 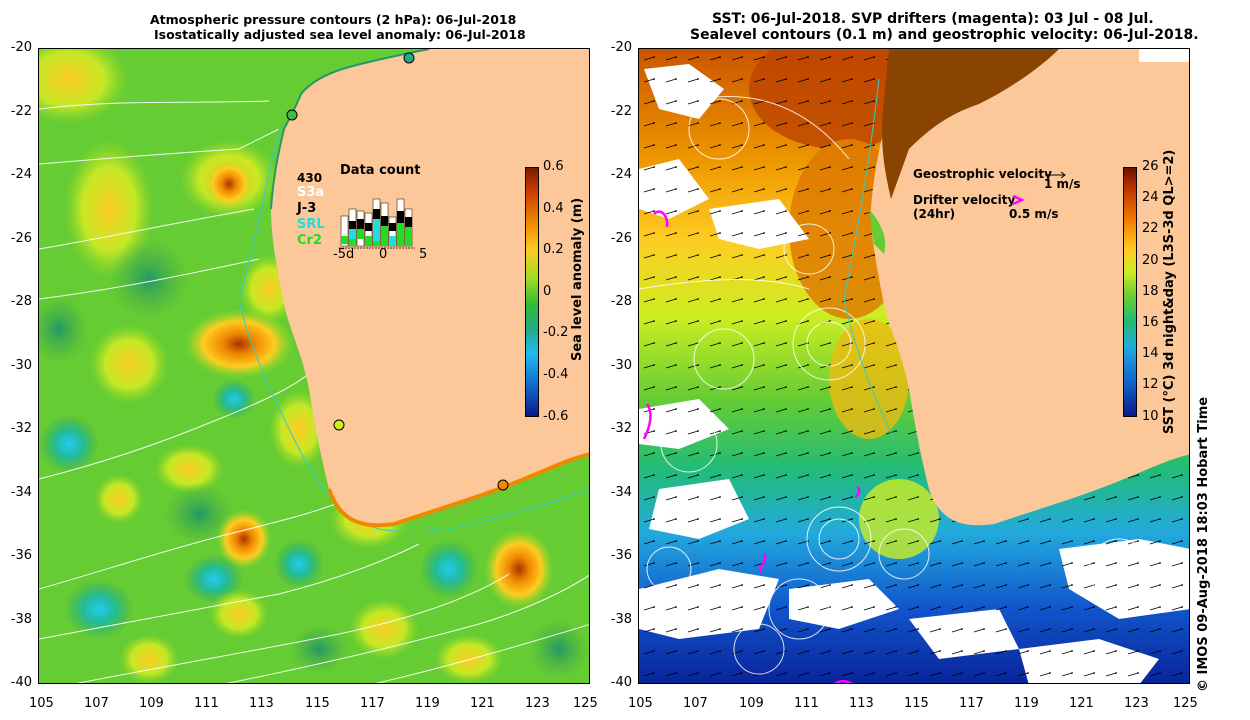 I want to click on bathymetry-contour, so click(x=869, y=259).